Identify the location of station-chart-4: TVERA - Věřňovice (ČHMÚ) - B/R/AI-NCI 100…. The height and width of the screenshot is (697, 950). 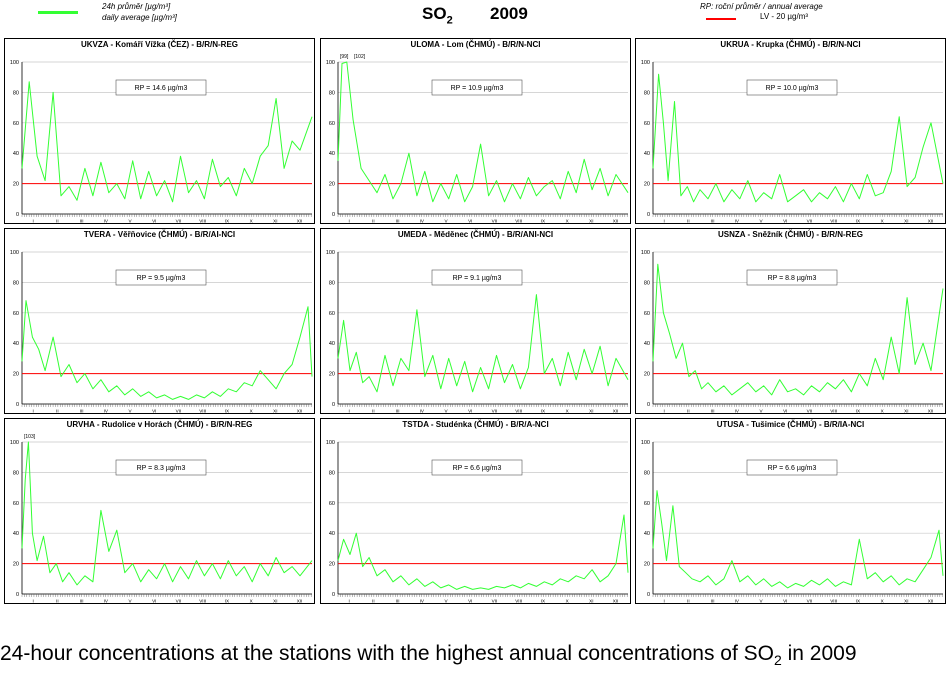
(159, 321).